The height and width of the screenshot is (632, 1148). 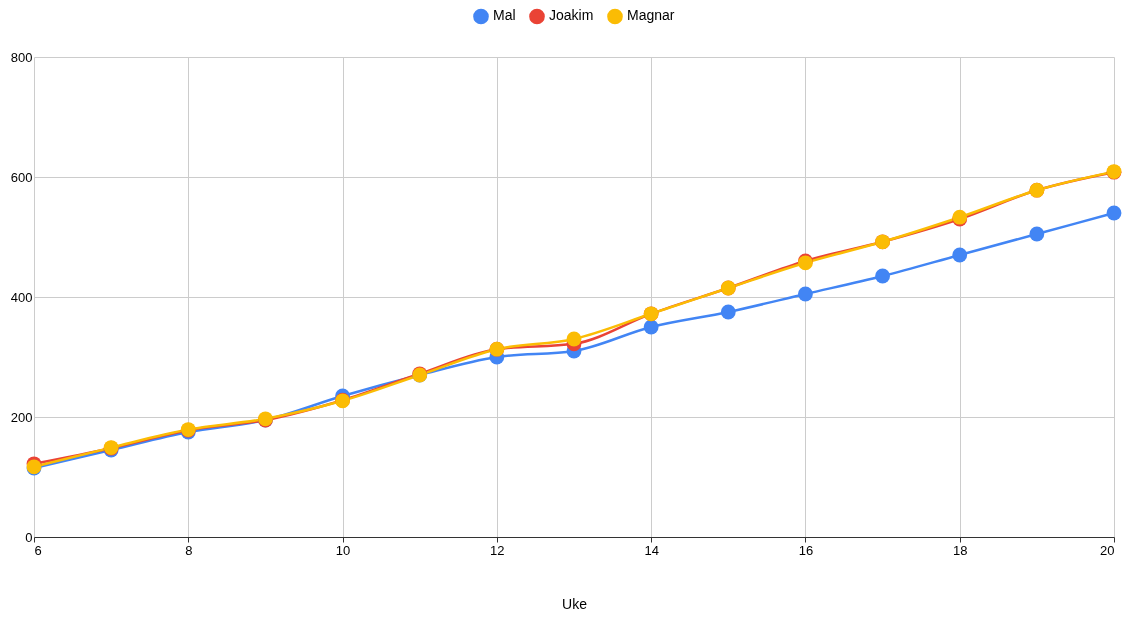 What do you see at coordinates (504, 15) in the screenshot?
I see `legend-label: Mal` at bounding box center [504, 15].